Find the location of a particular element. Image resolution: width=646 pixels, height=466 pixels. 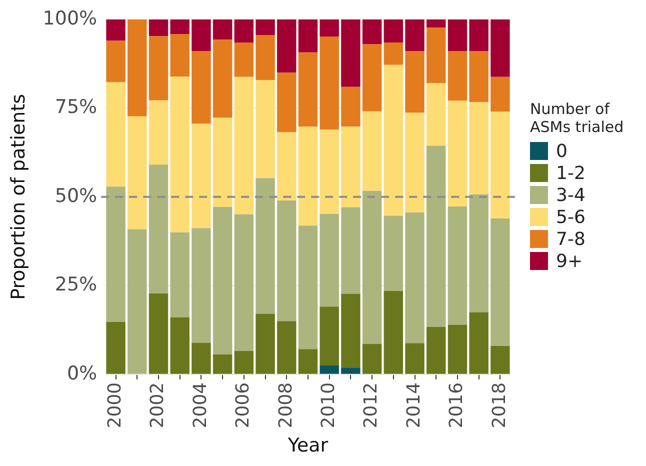

x-tick-label: 2004 is located at coordinates (200, 405).